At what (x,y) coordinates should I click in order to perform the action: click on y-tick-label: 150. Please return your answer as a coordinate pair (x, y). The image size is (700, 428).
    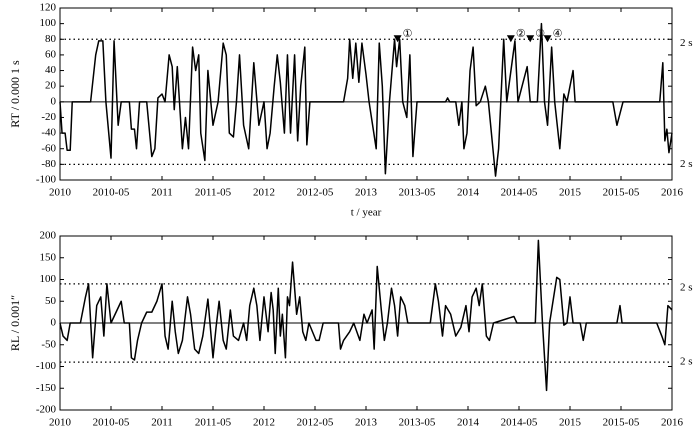
    Looking at the image, I should click on (48, 257).